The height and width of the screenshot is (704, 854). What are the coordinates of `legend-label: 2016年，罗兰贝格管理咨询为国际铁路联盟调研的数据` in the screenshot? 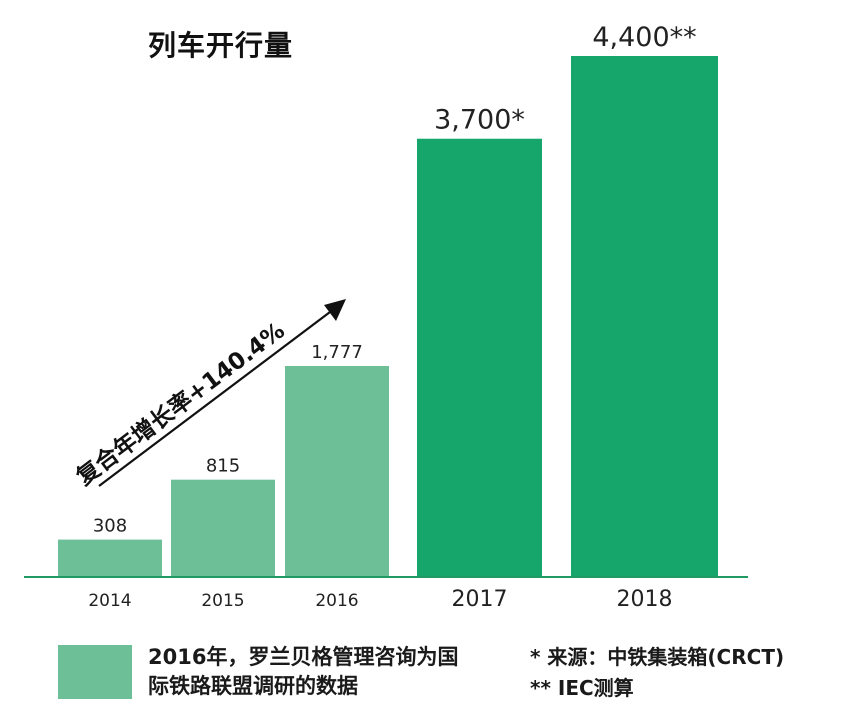 It's located at (303, 671).